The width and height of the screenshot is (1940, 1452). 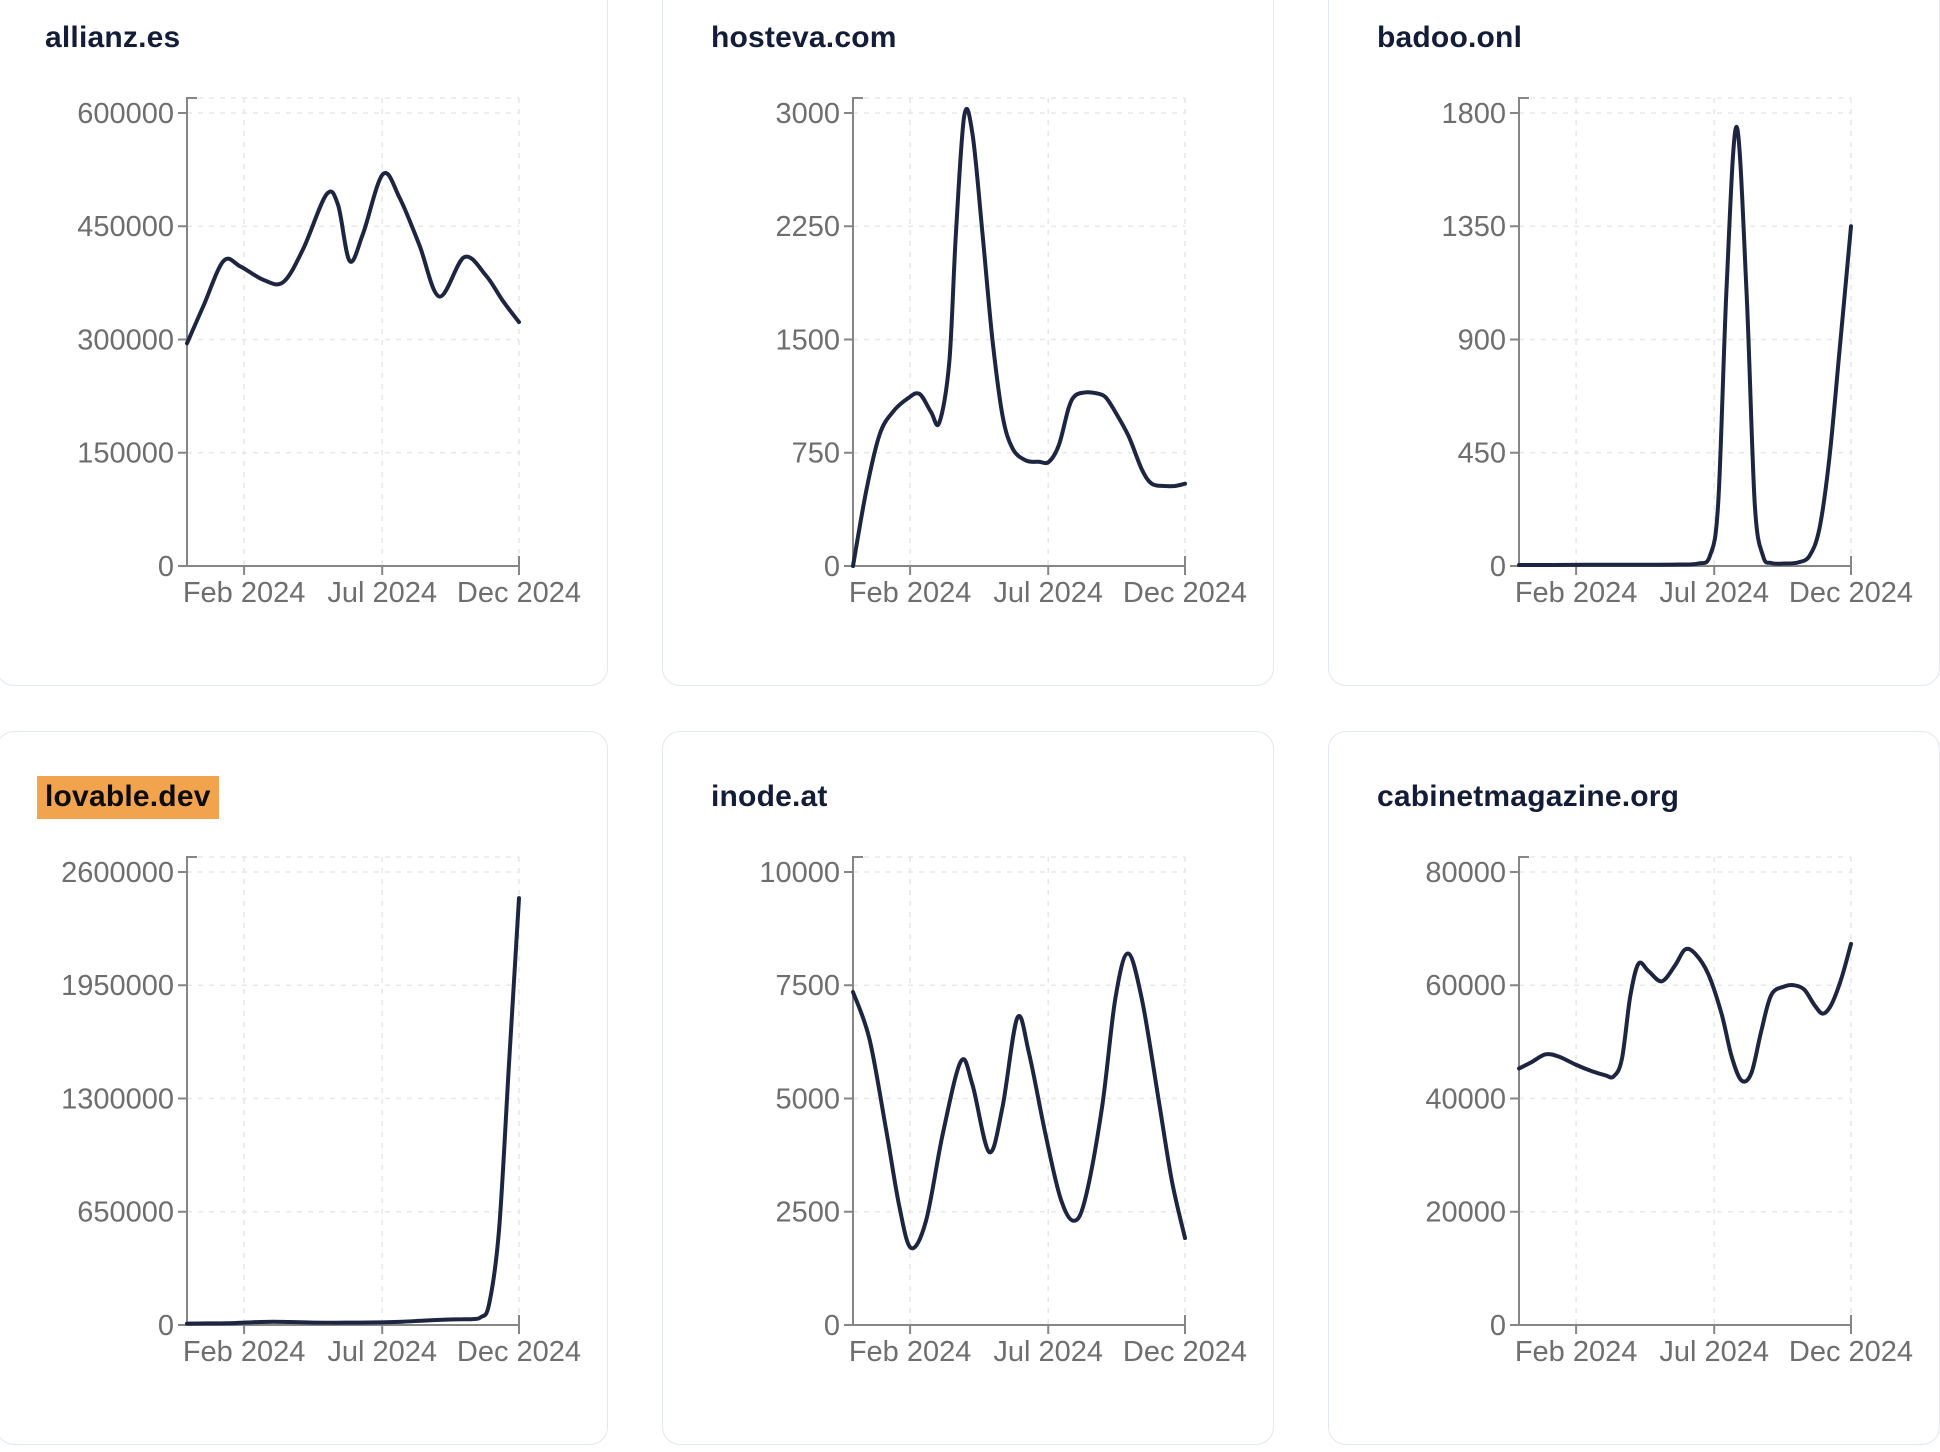 I want to click on y-tick-label: 7500, so click(x=807, y=986).